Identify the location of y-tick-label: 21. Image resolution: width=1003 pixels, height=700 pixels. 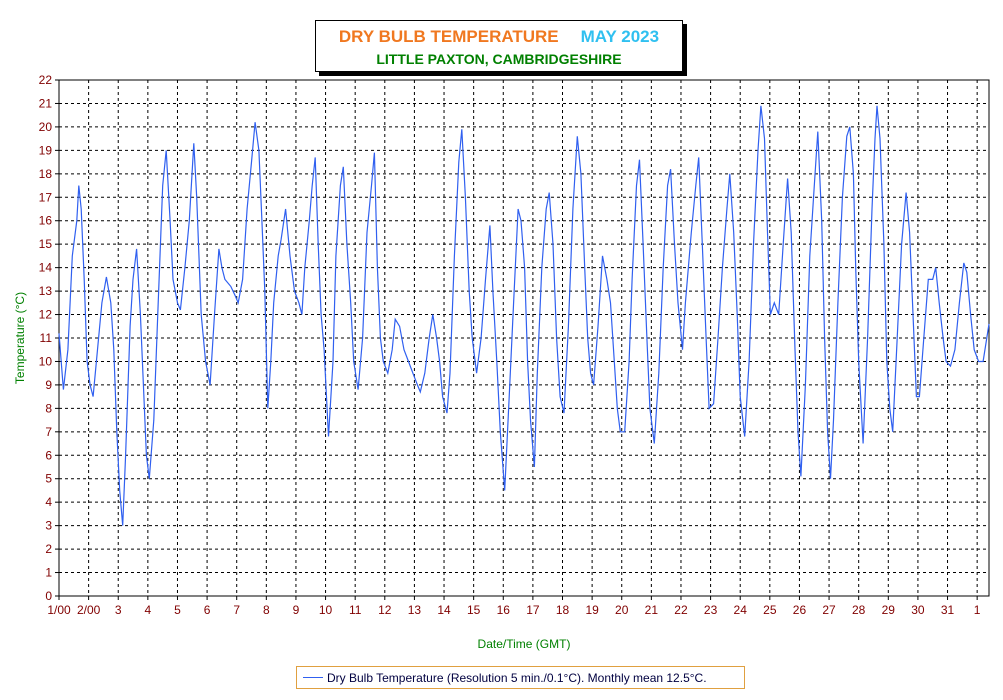
(46, 103).